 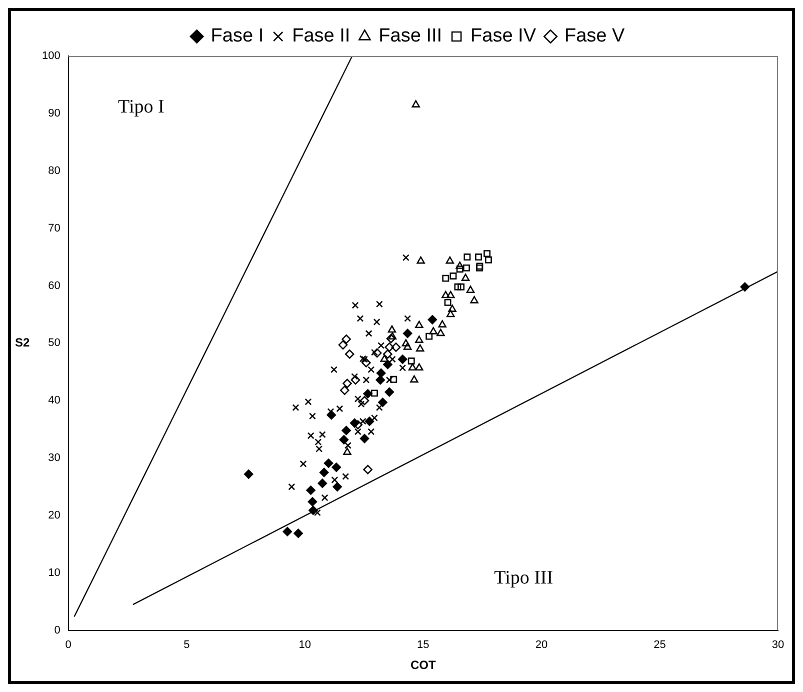 What do you see at coordinates (54, 228) in the screenshot?
I see `y-tick-label: 70` at bounding box center [54, 228].